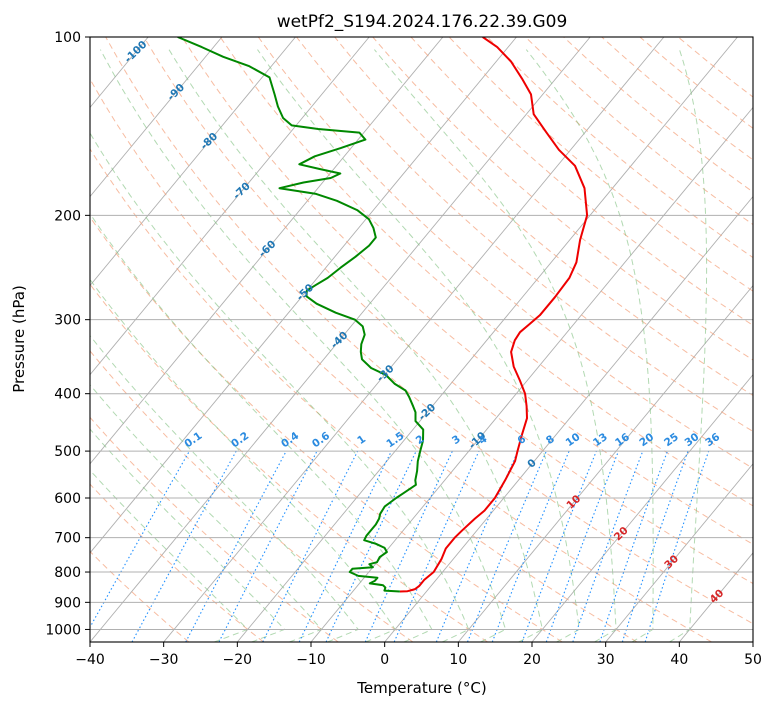 This screenshot has height=708, width=775. I want to click on y-tick-label: 700, so click(67, 539).